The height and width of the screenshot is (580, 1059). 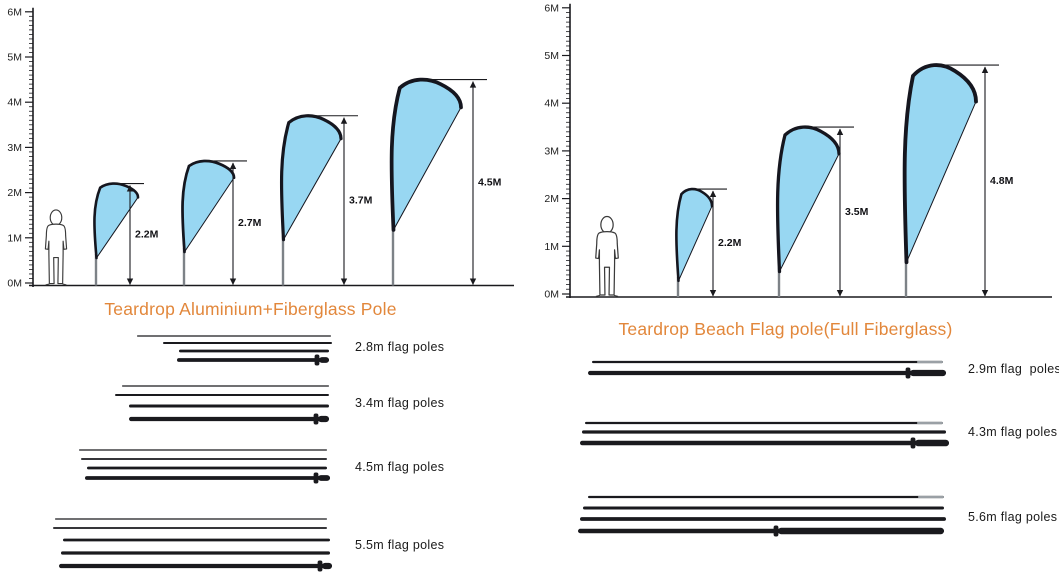 What do you see at coordinates (1013, 517) in the screenshot?
I see `pole-set-label-5-6m: 5.6m flag poles` at bounding box center [1013, 517].